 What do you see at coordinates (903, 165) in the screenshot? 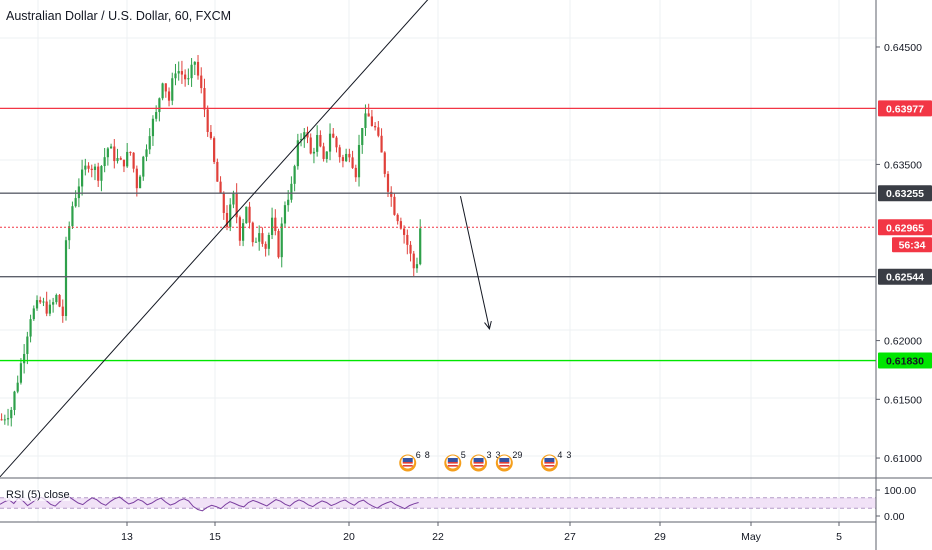
I see `price-tick-label: 0.63500` at bounding box center [903, 165].